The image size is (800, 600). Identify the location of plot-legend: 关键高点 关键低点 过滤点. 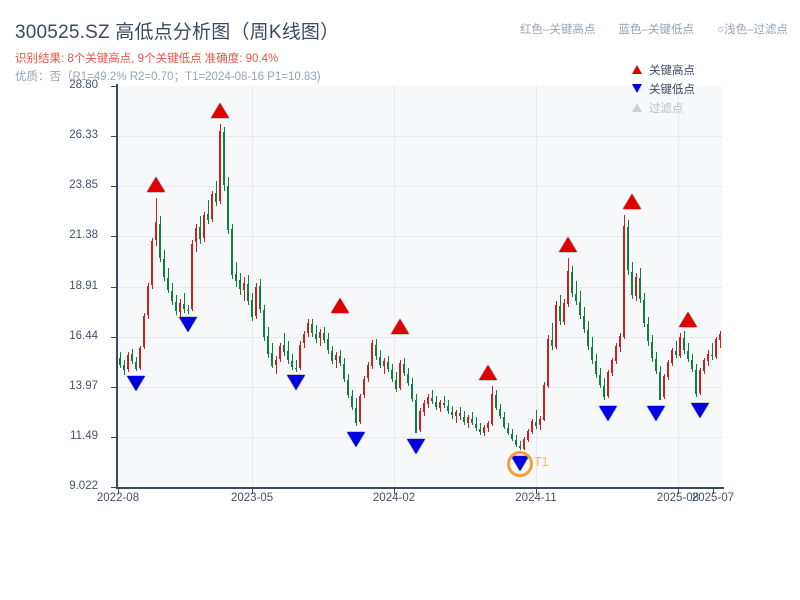
(676, 88).